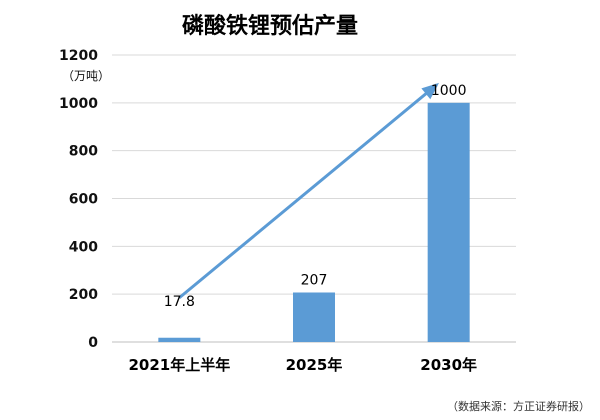 This screenshot has height=420, width=600. What do you see at coordinates (78, 104) in the screenshot?
I see `y-tick-label: 1000` at bounding box center [78, 104].